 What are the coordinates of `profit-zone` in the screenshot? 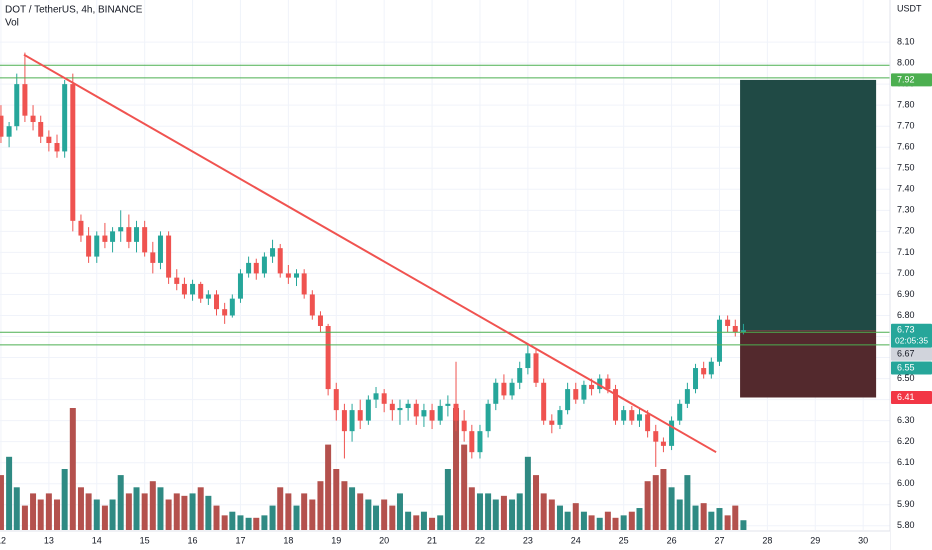 It's located at (808, 205).